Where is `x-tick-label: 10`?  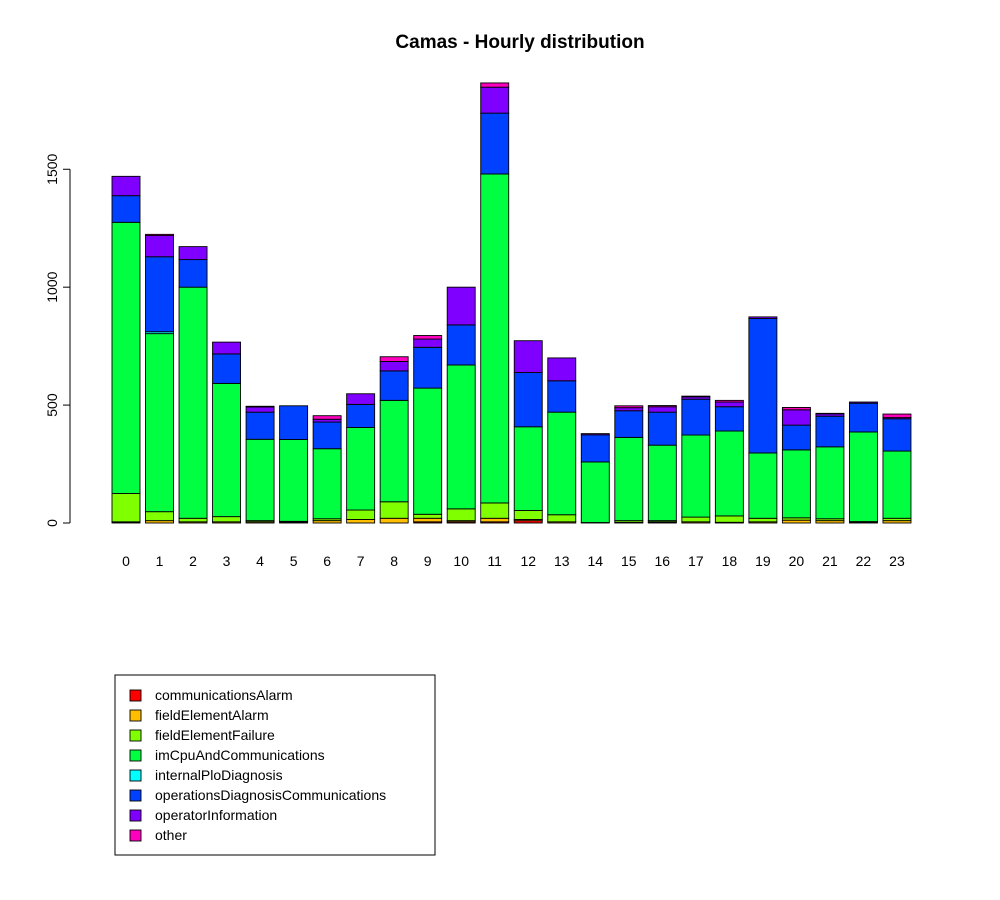 x-tick-label: 10 is located at coordinates (461, 561).